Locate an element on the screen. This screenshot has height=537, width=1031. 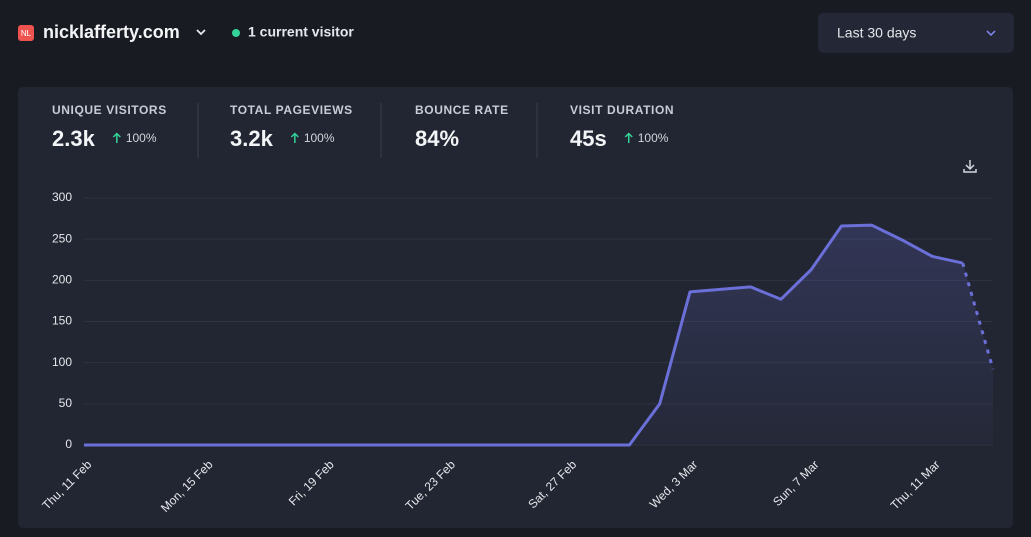
y-tick-label: 50 is located at coordinates (66, 403).